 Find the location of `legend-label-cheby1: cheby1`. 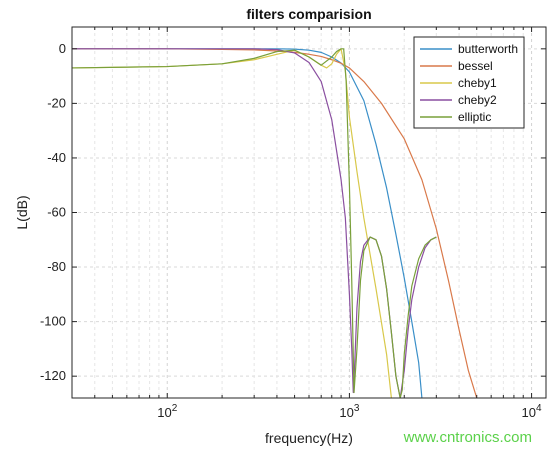

legend-label-cheby1: cheby1 is located at coordinates (477, 83).